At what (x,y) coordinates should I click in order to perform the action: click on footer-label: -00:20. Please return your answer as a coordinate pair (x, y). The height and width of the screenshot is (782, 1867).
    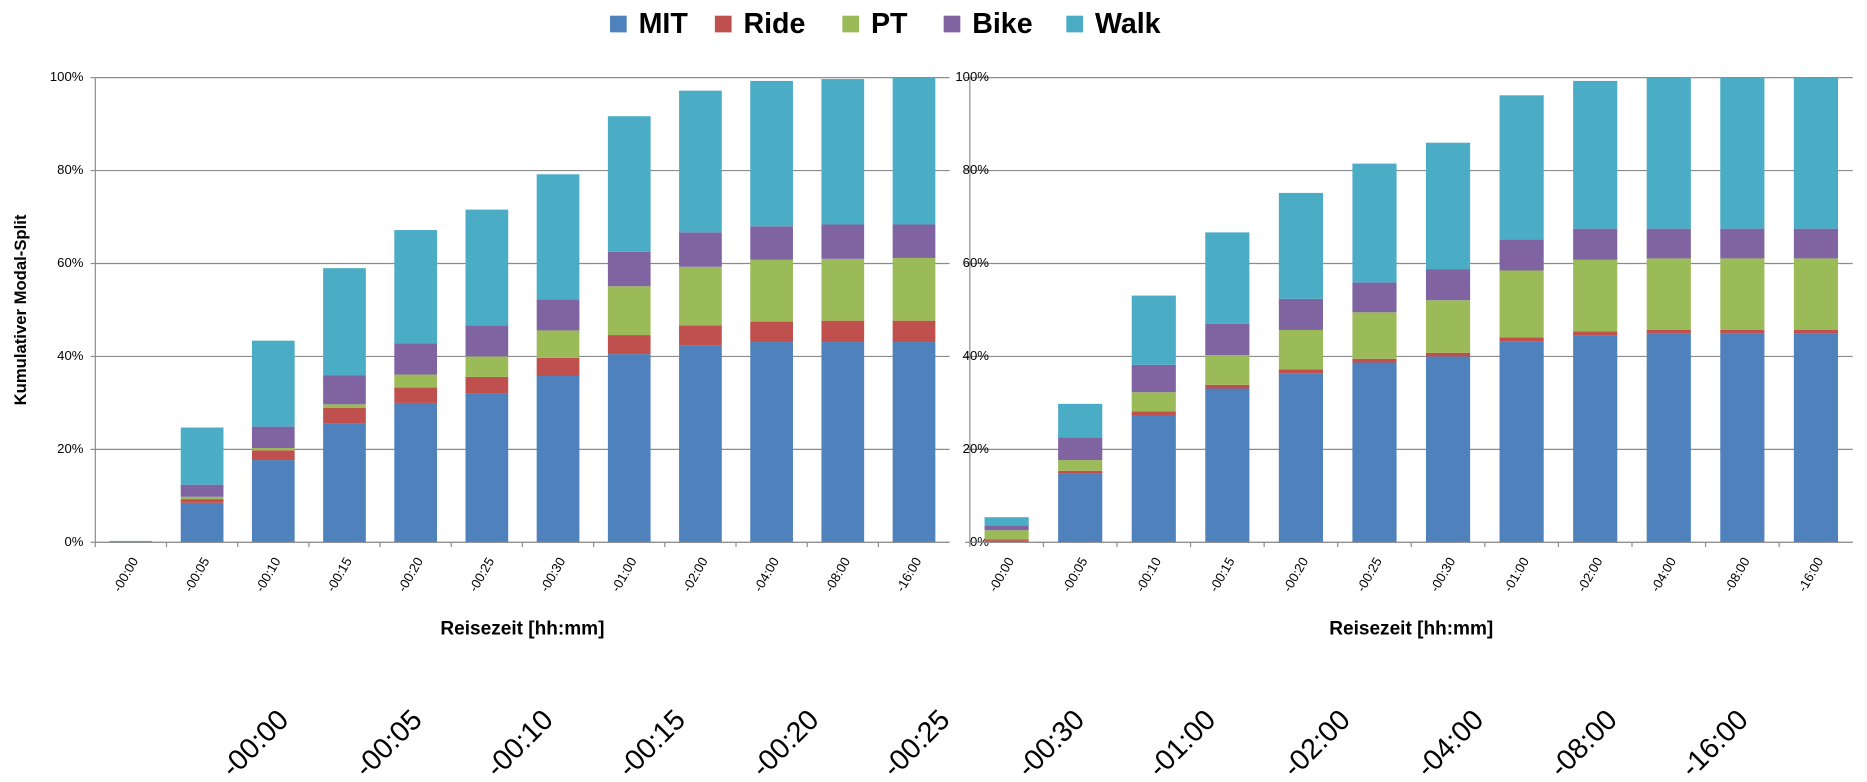
    Looking at the image, I should click on (785, 743).